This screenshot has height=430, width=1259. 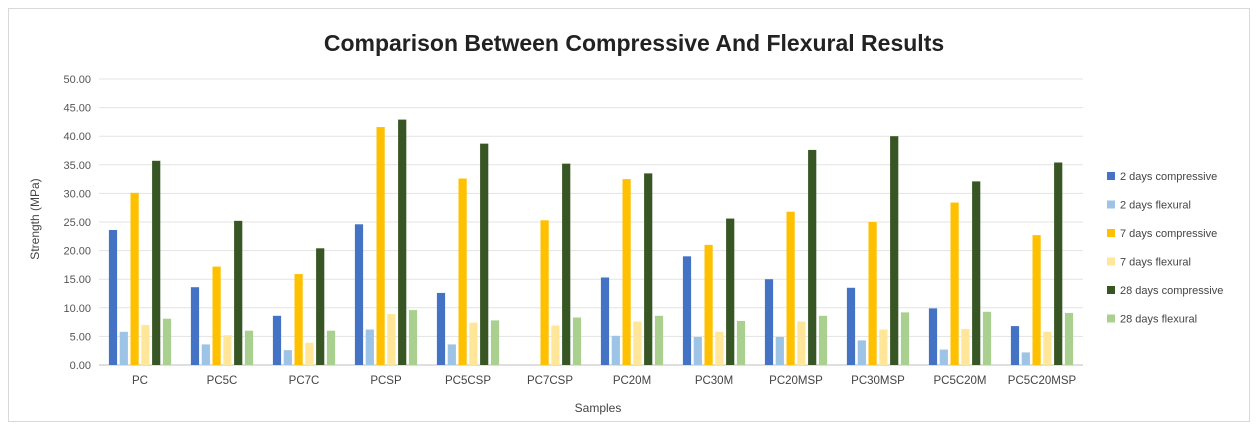 What do you see at coordinates (598, 408) in the screenshot?
I see `x-axis-label: Samples` at bounding box center [598, 408].